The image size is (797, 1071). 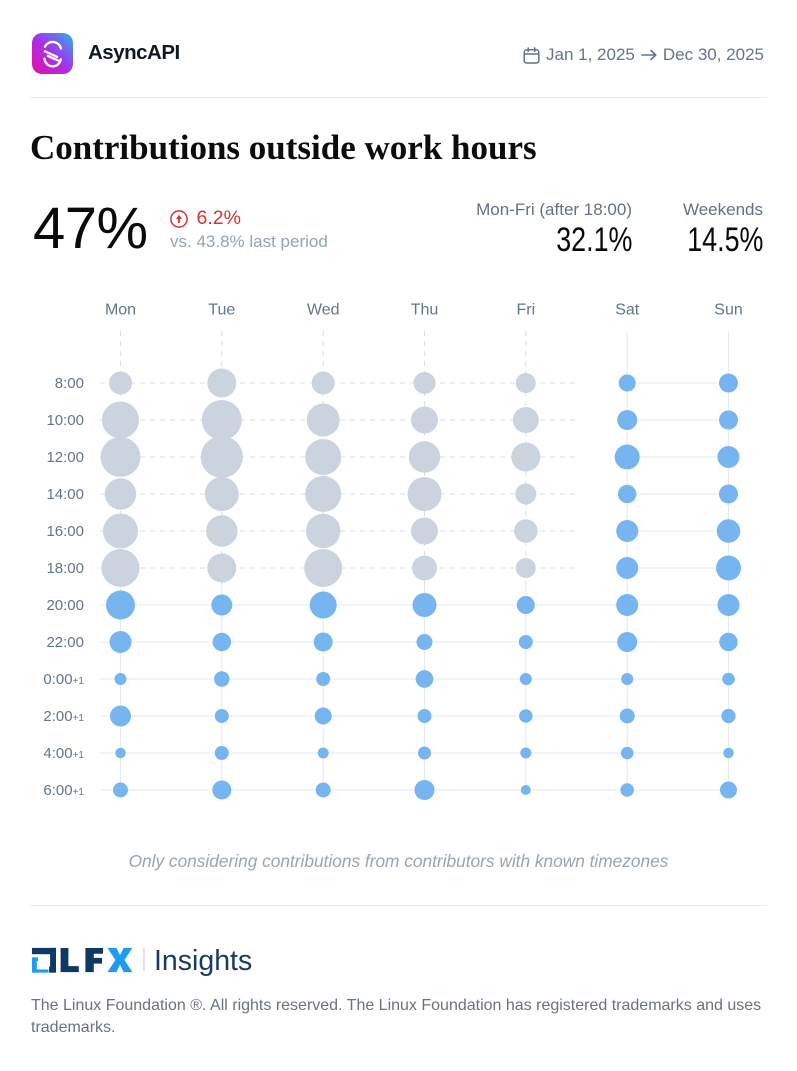 What do you see at coordinates (63, 753) in the screenshot?
I see `svg-text: 4:00+1` at bounding box center [63, 753].